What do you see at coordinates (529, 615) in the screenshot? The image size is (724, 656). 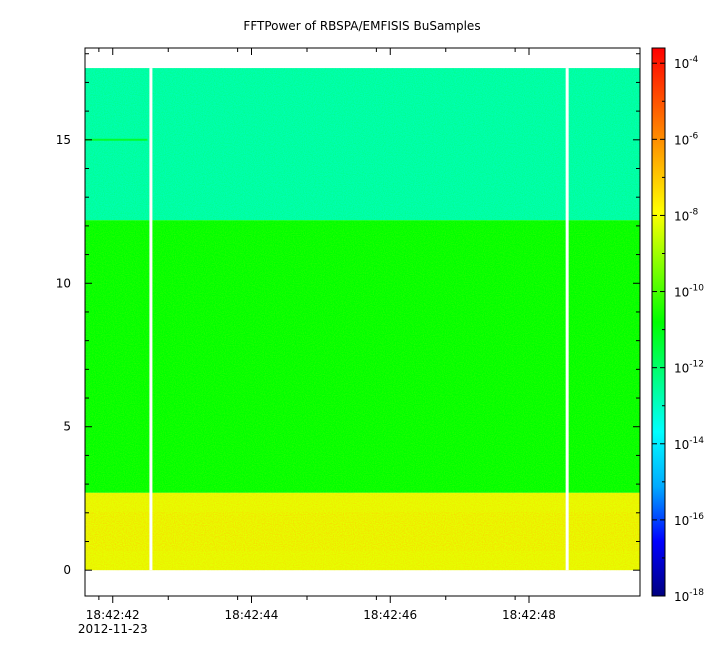 I see `x-tick-label: 18:42:48` at bounding box center [529, 615].